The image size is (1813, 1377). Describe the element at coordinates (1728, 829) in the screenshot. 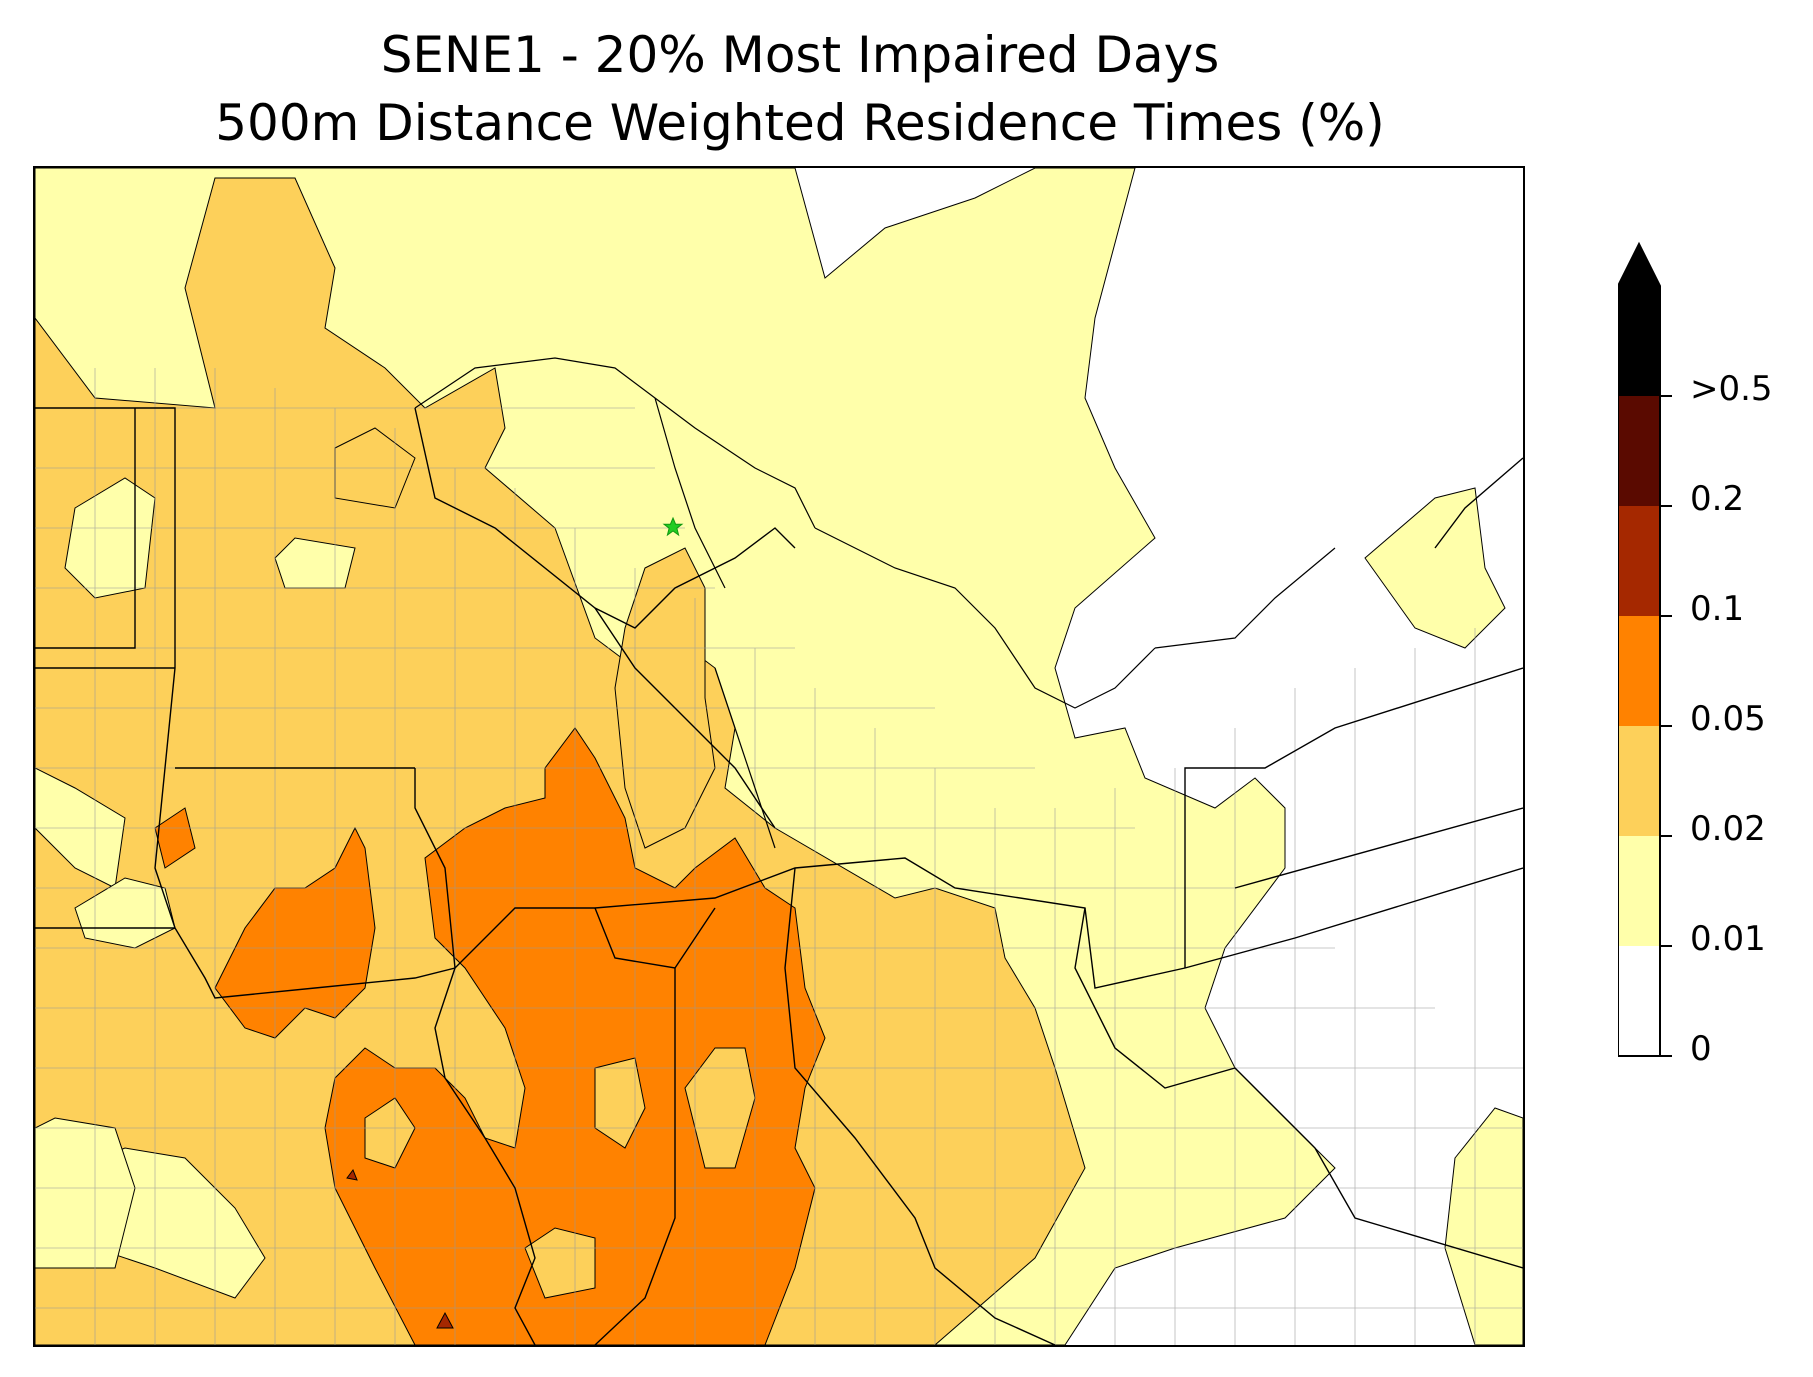

I see `colorbar-tick-label: 0.02` at that location.